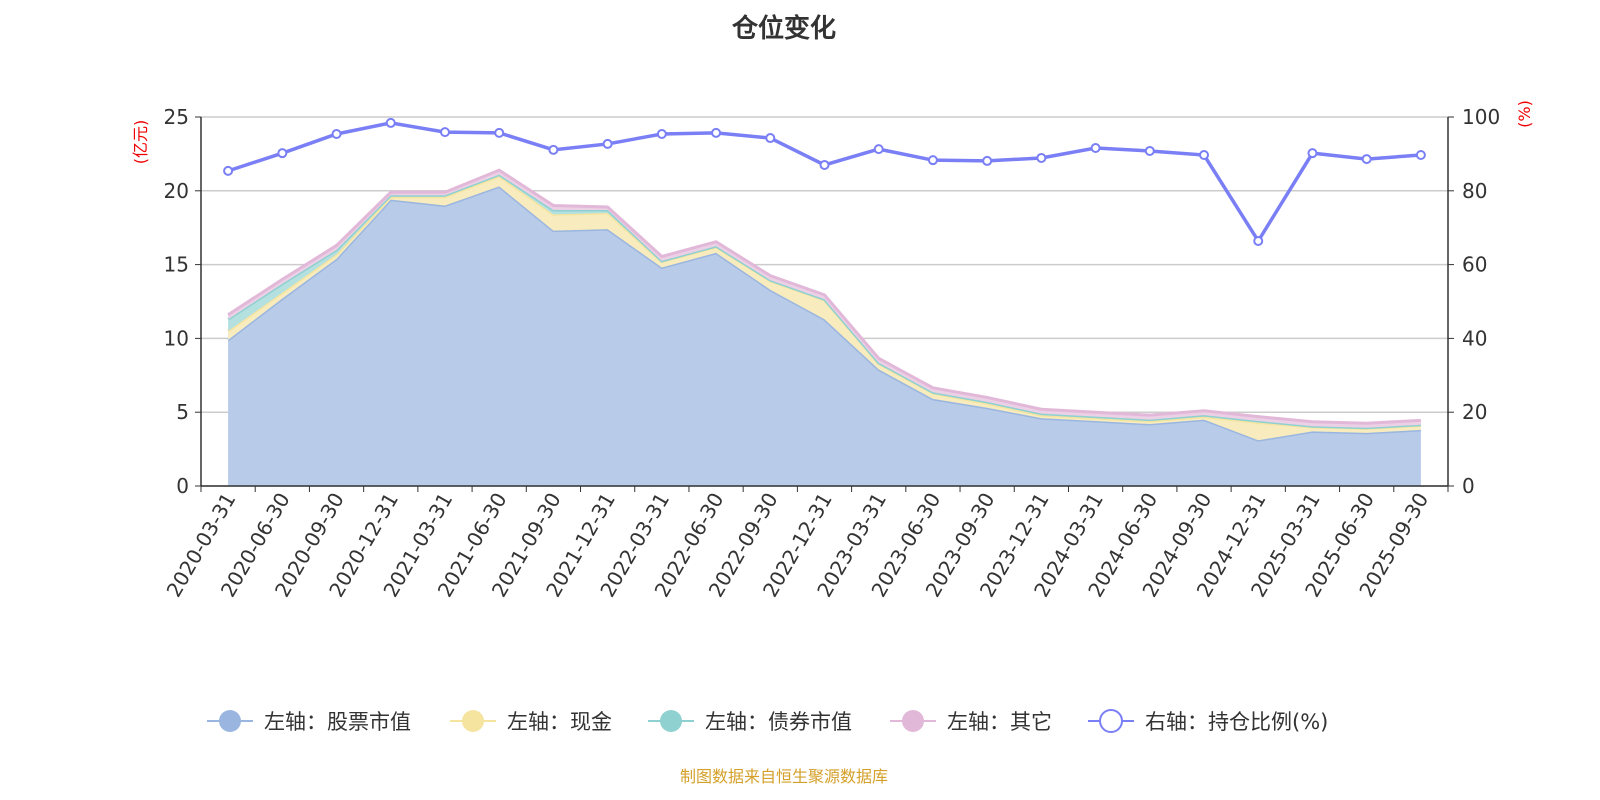 The width and height of the screenshot is (1600, 800). What do you see at coordinates (337, 722) in the screenshot?
I see `legend-label: 左轴：股票市值` at bounding box center [337, 722].